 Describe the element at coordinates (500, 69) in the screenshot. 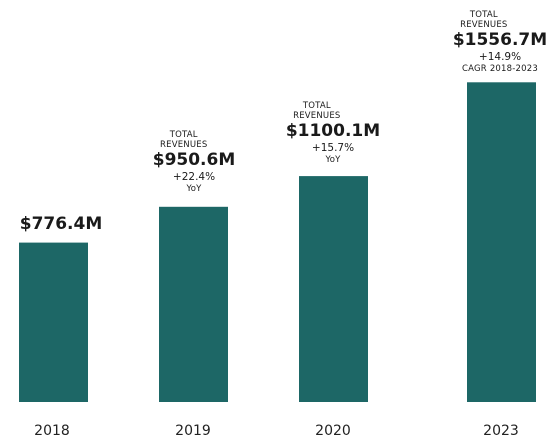

I see `growth-note-2023: CAGR 2018-2023` at that location.